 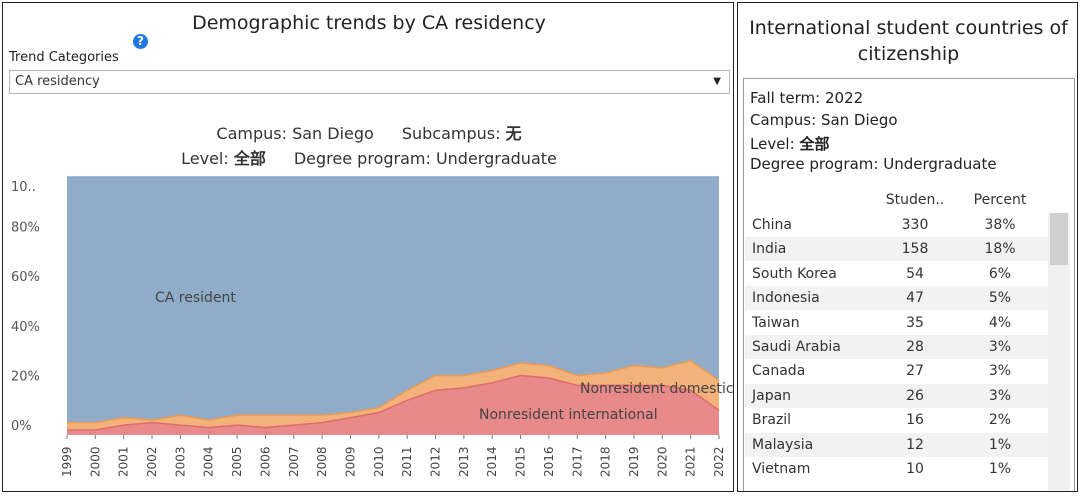 I want to click on country-cell: India, so click(x=769, y=249).